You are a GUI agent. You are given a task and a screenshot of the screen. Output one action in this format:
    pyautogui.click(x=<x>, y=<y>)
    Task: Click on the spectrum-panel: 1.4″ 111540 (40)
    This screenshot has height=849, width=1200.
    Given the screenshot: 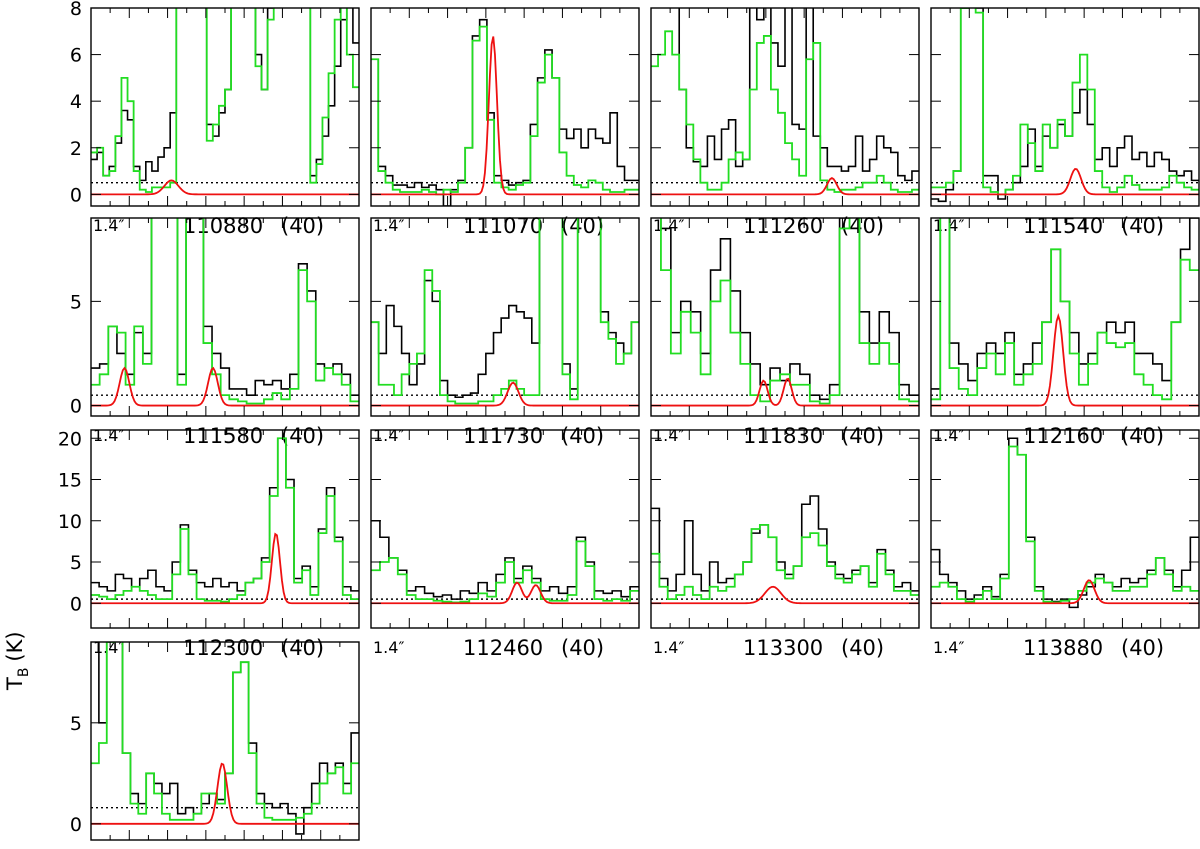 What is the action you would take?
    pyautogui.click(x=1065, y=122)
    